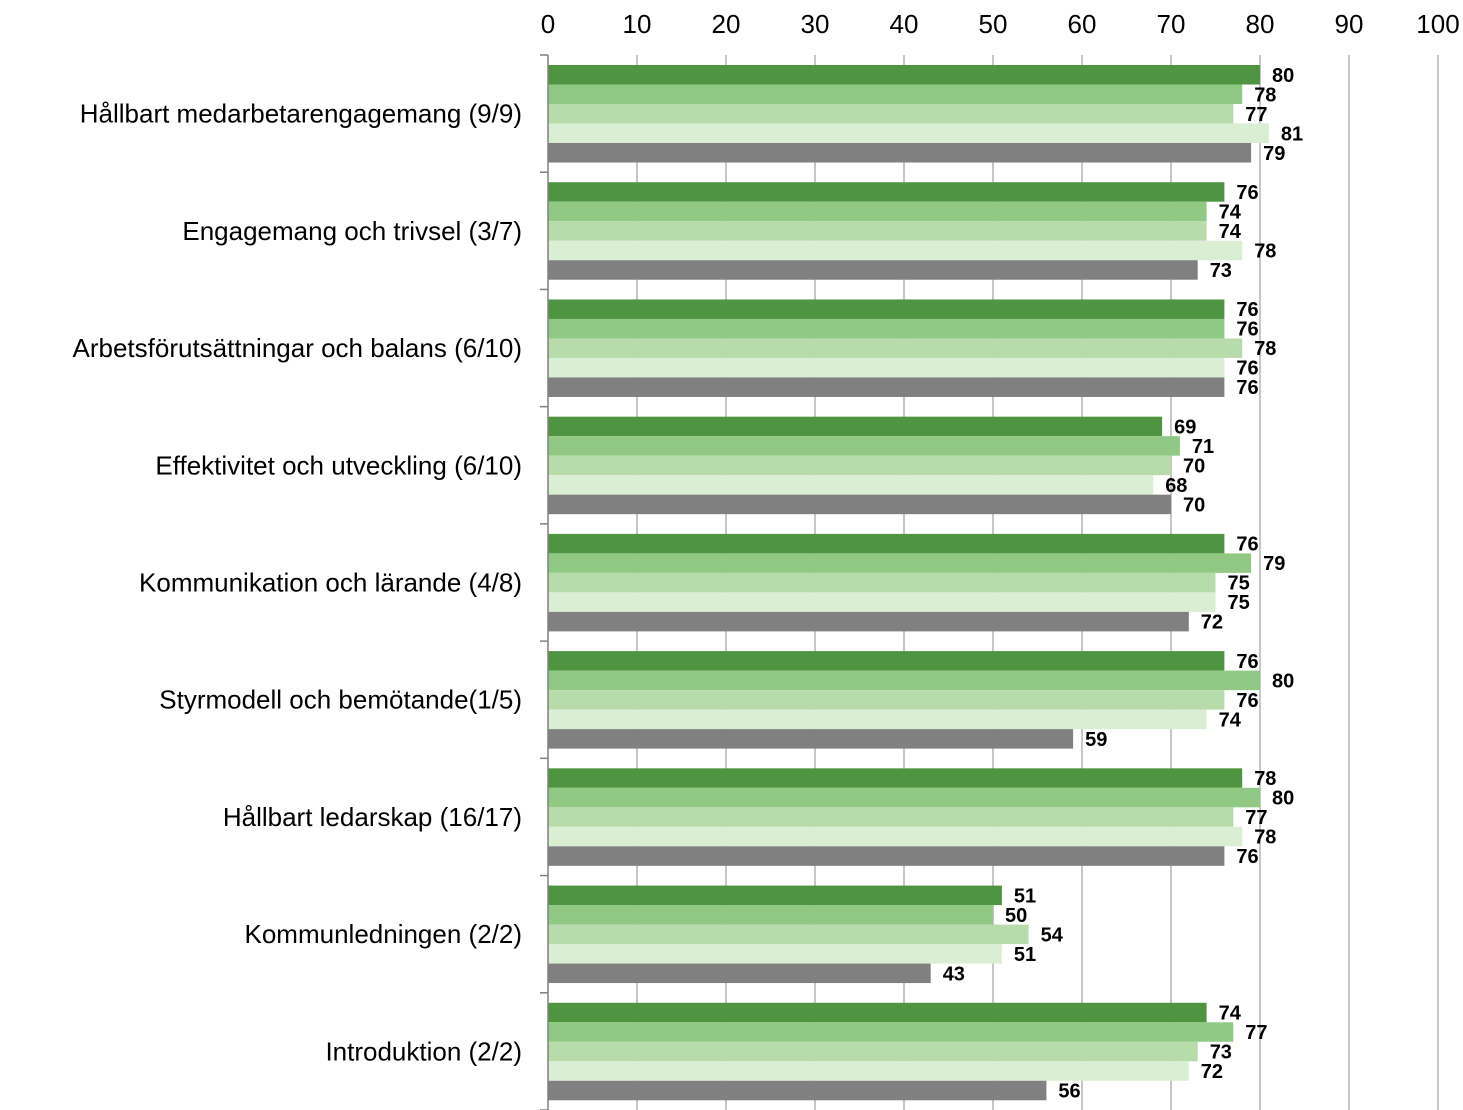 This screenshot has width=1463, height=1110. Describe the element at coordinates (1194, 505) in the screenshot. I see `data-label: 70` at that location.